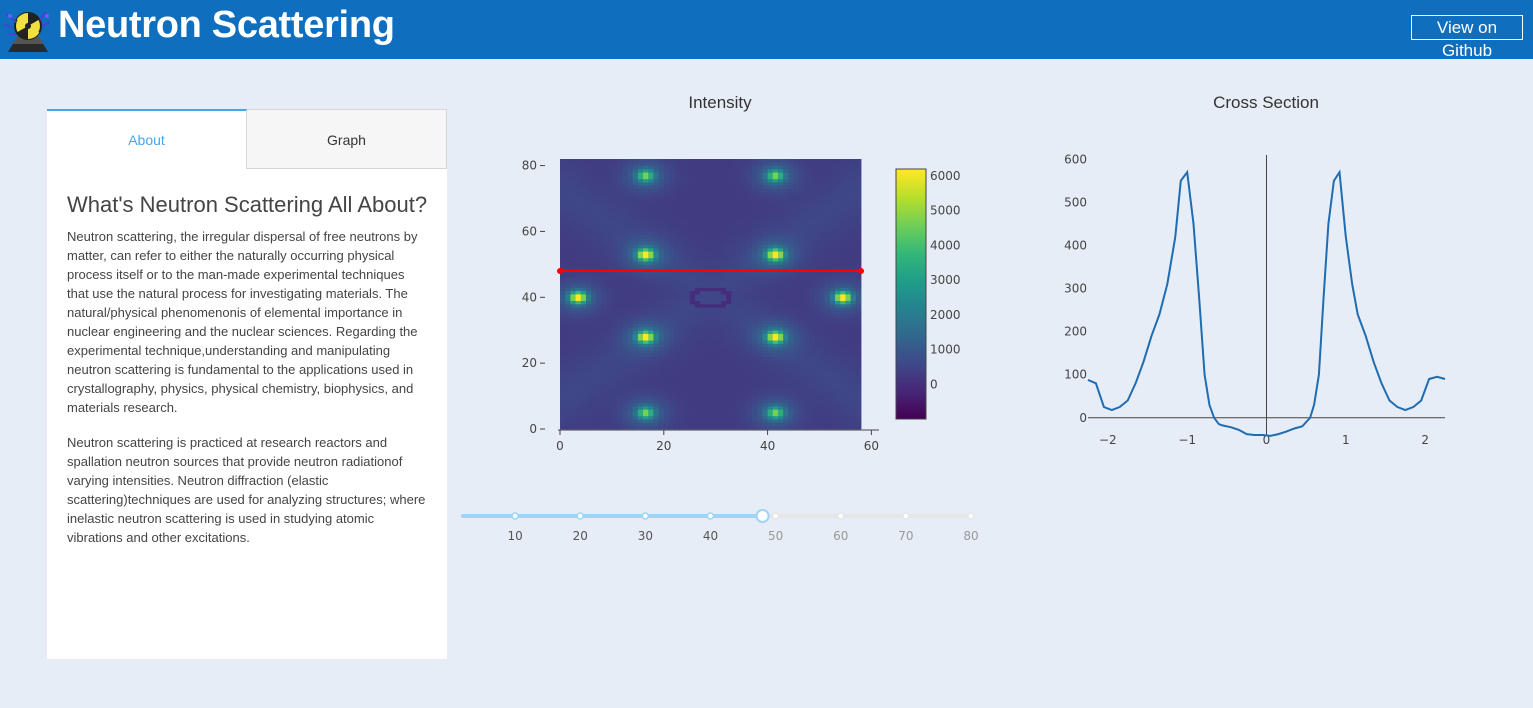  Describe the element at coordinates (840, 536) in the screenshot. I see `slider-mark-label: 60` at that location.